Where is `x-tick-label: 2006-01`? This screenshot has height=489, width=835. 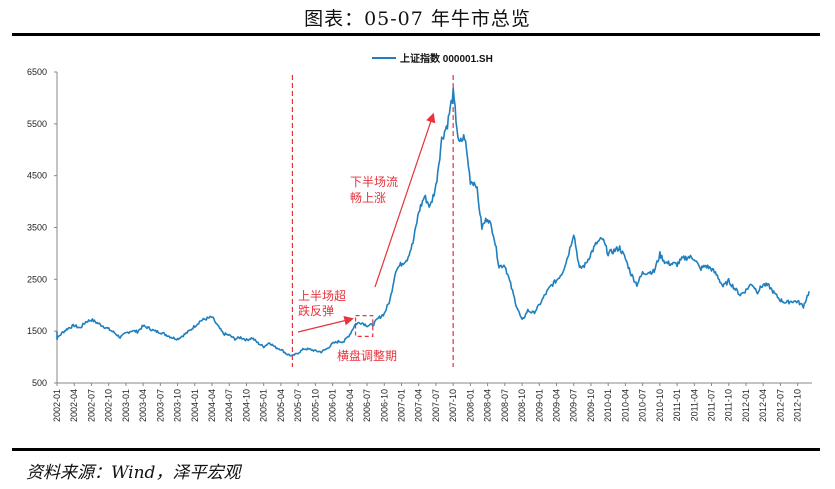
x-tick-label: 2006-01 is located at coordinates (333, 405).